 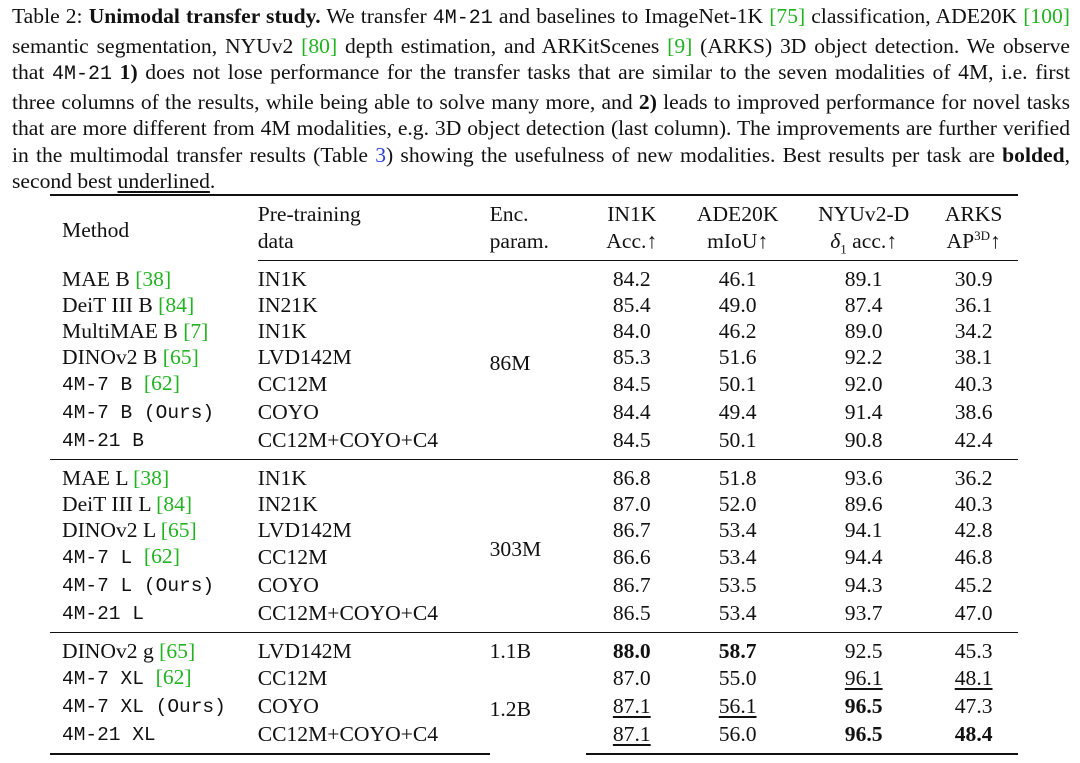 I want to click on nyu-score-cell: 89.1, so click(x=863, y=277).